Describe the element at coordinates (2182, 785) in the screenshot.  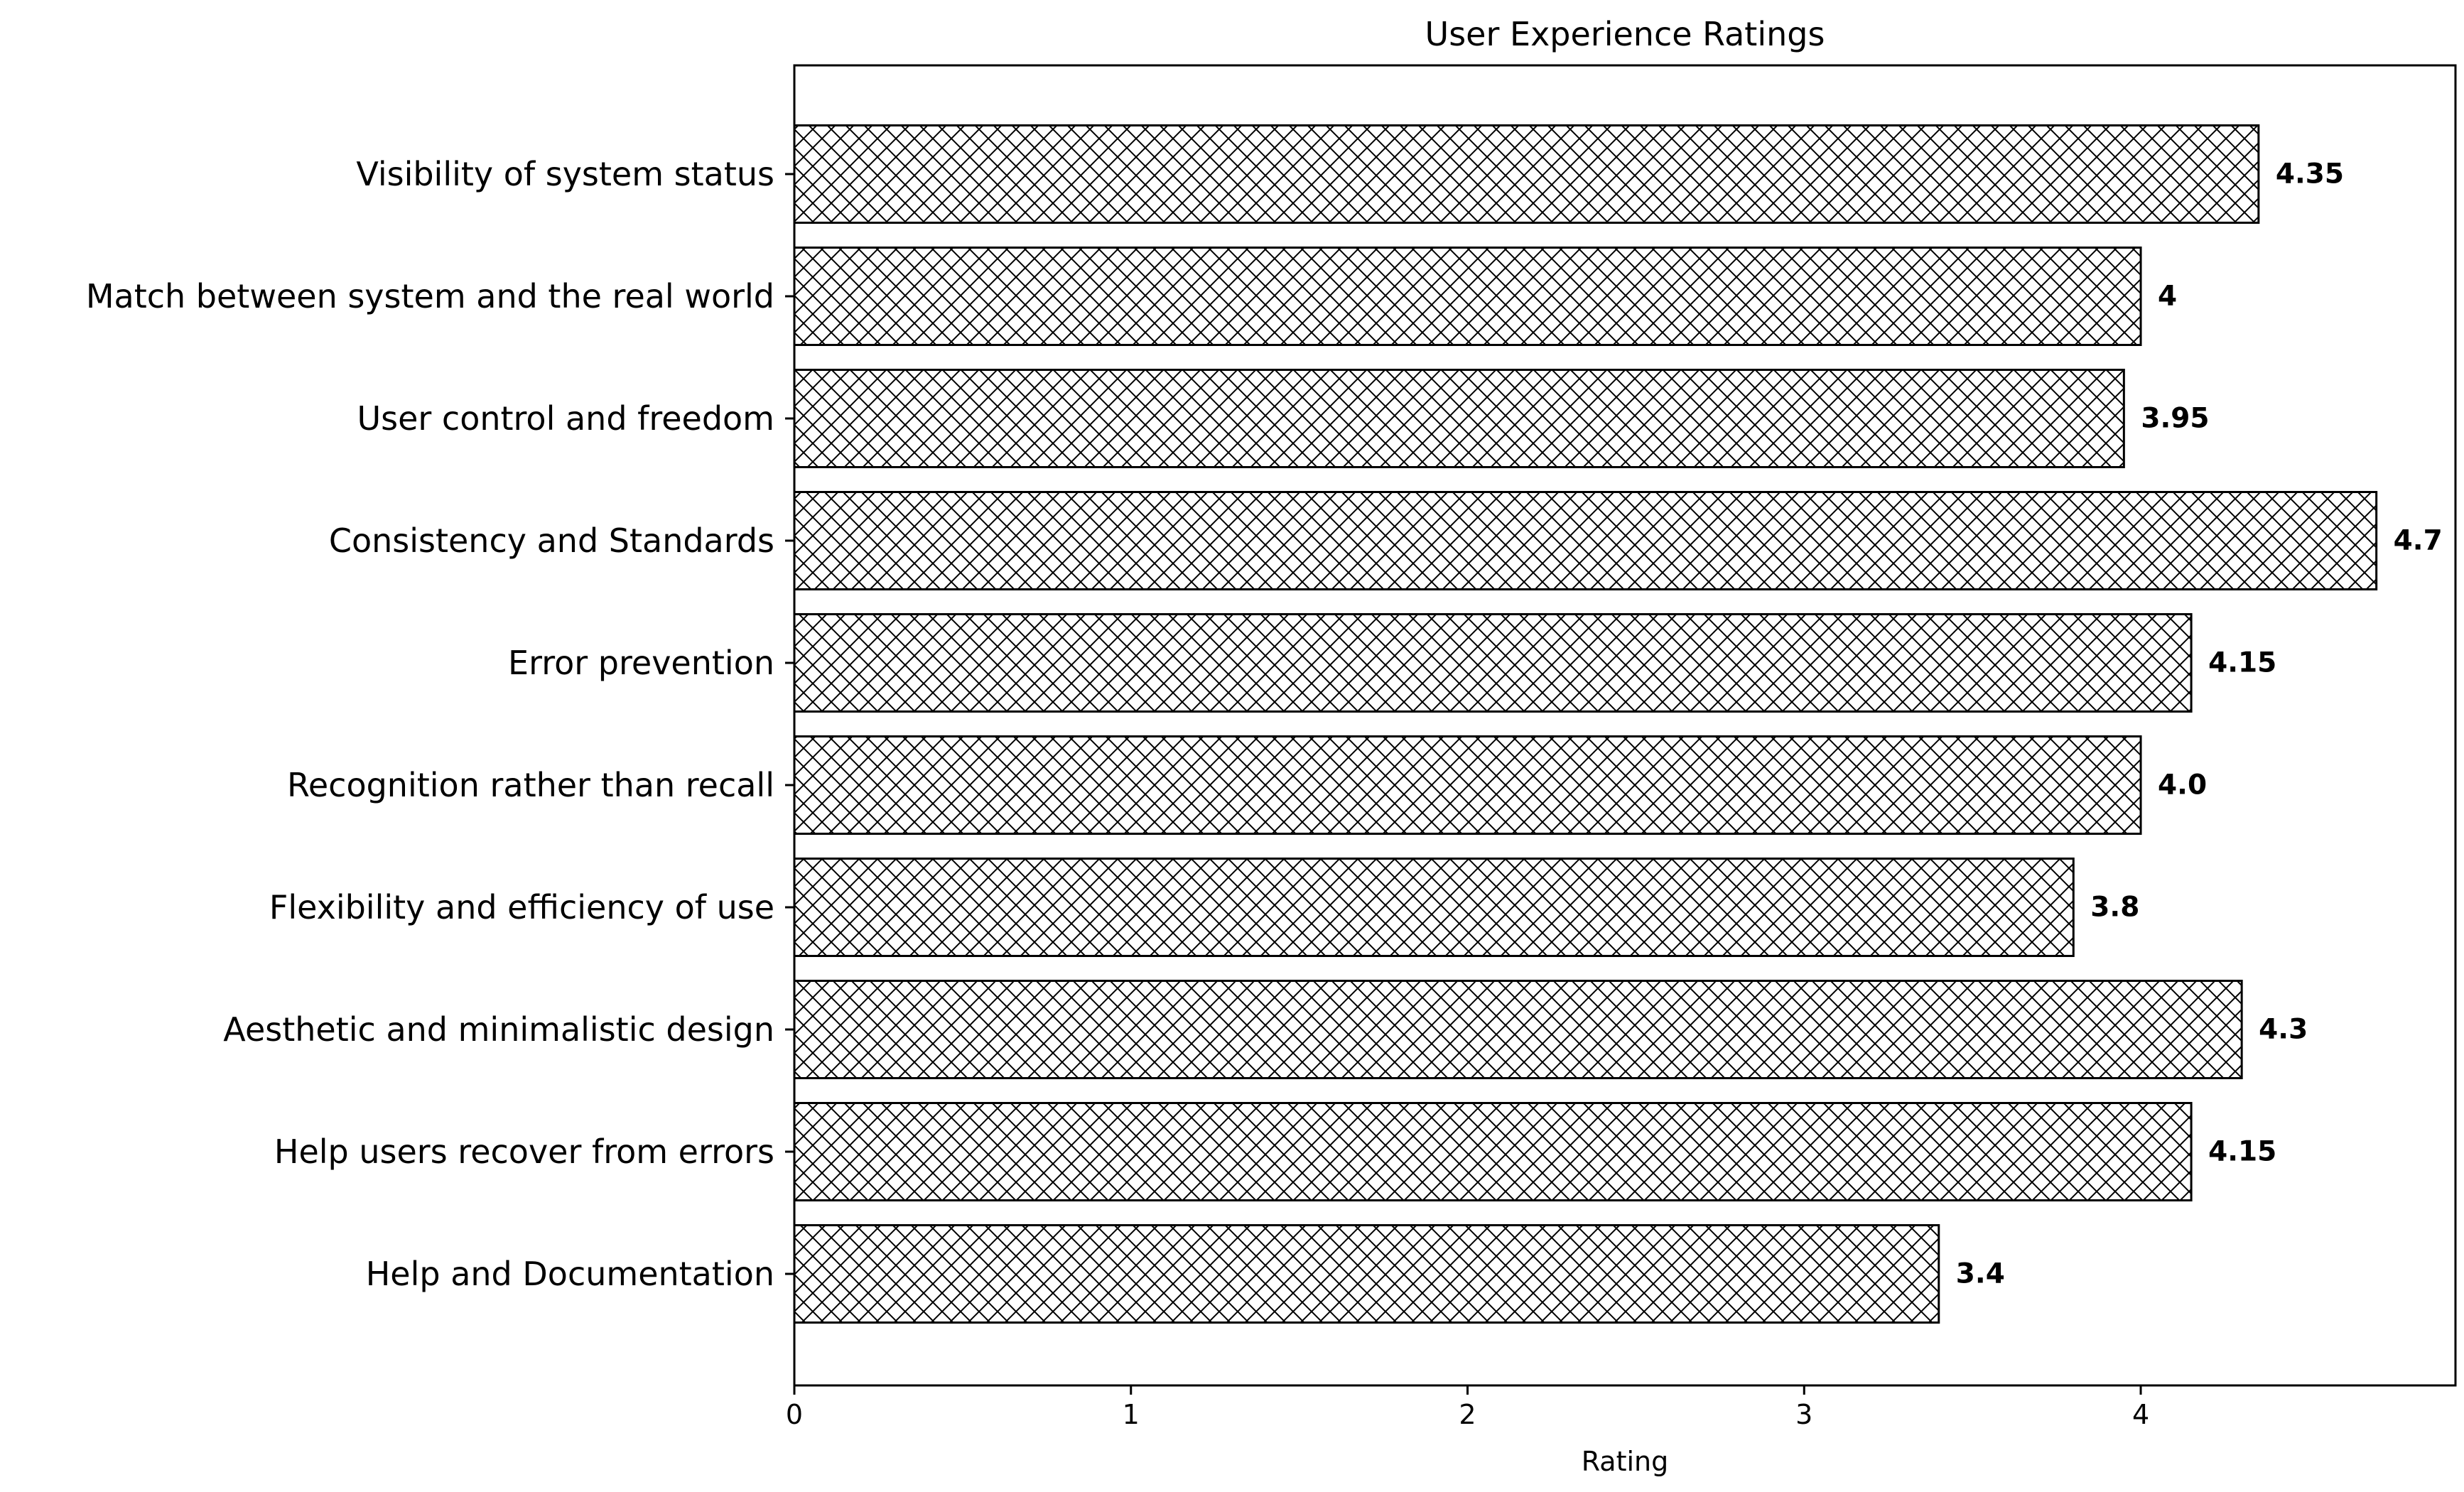
I see `value-label: 4.0` at that location.